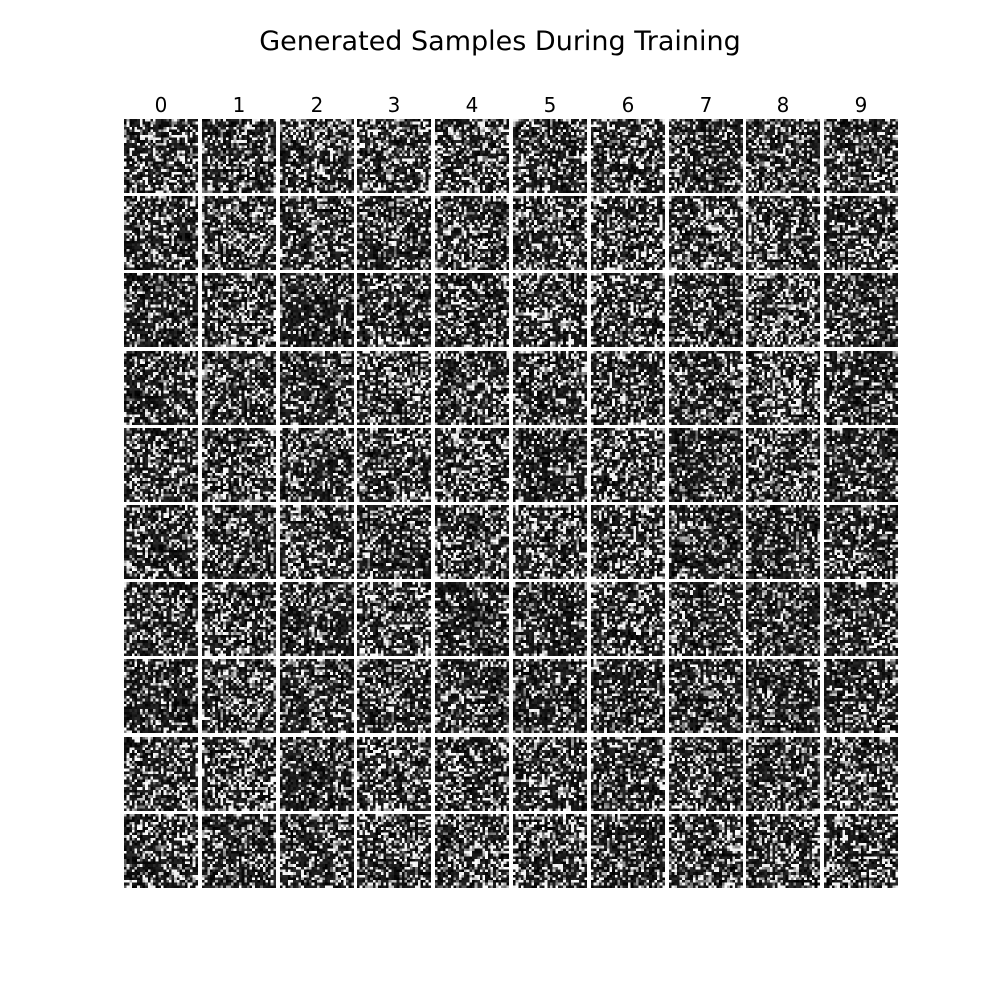 The width and height of the screenshot is (1000, 1000). I want to click on sample-cell-r7-c4, so click(472, 696).